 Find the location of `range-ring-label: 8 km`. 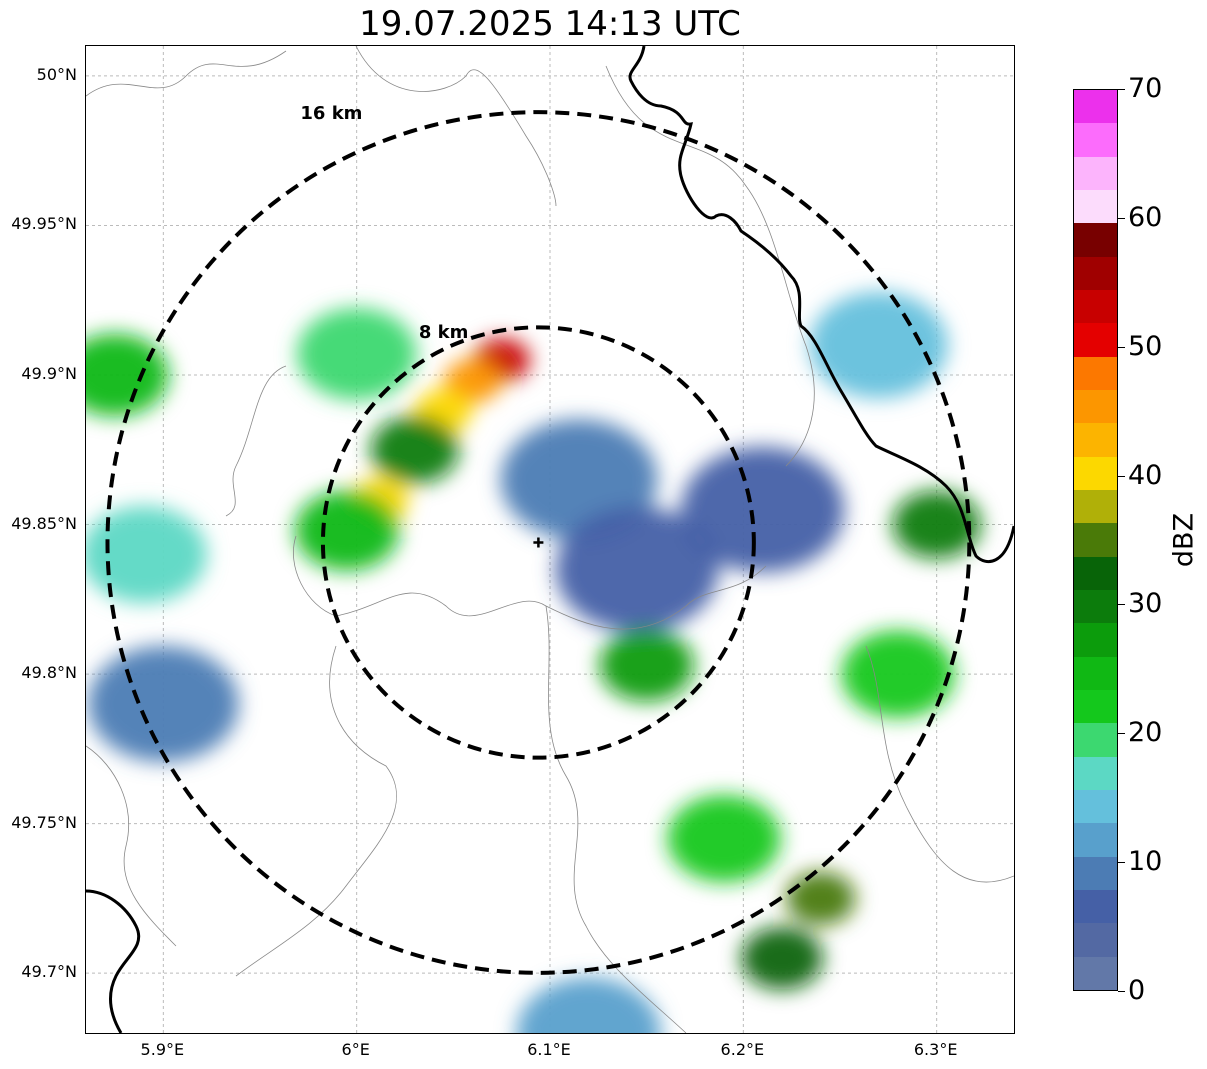

range-ring-label: 8 km is located at coordinates (443, 332).